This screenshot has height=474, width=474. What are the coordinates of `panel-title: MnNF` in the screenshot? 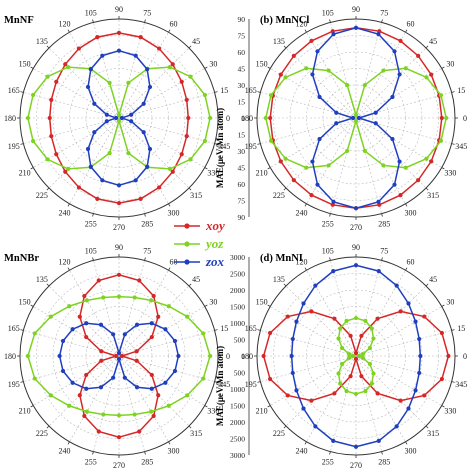 It's located at (19, 20).